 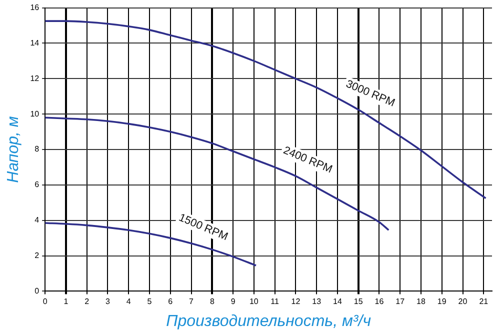 I want to click on x-tick-label: 13, so click(x=317, y=301).